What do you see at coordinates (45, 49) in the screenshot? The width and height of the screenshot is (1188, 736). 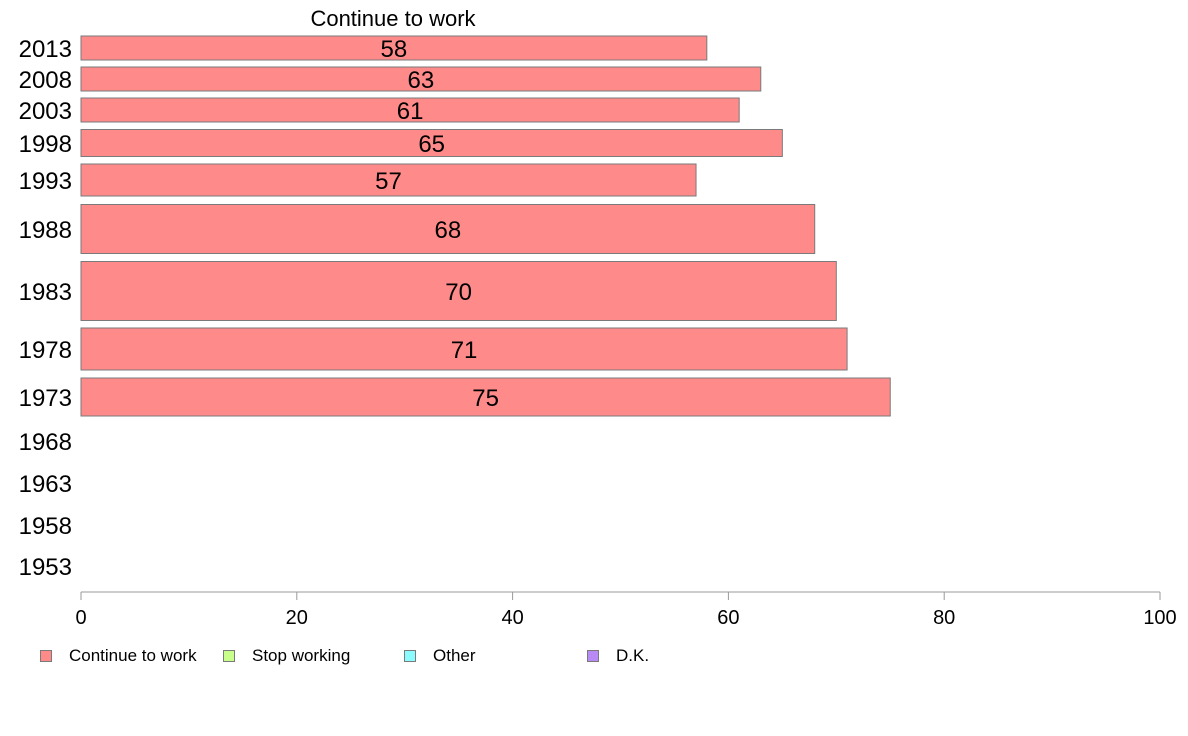 I see `category-label-2013: 2013` at bounding box center [45, 49].